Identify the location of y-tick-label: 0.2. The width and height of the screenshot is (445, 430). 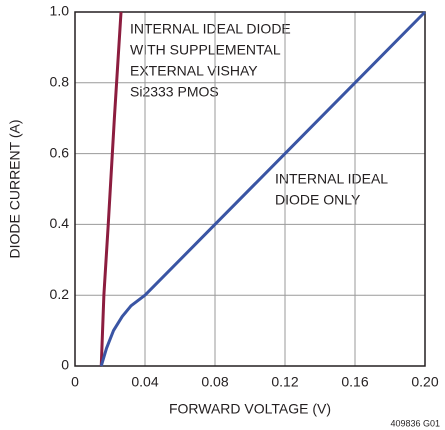
(60, 294).